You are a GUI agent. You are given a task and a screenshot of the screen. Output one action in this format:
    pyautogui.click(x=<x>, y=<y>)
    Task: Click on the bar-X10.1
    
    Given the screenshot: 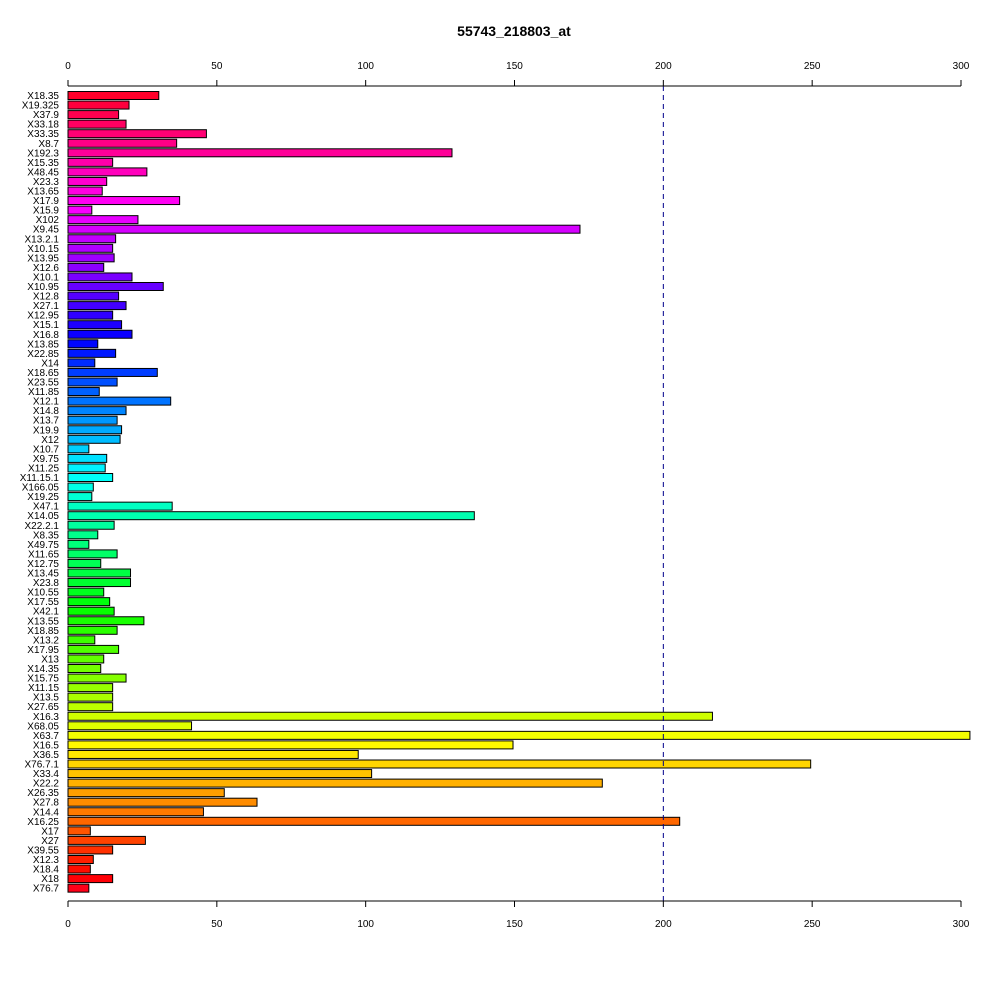 What is the action you would take?
    pyautogui.click(x=100, y=277)
    